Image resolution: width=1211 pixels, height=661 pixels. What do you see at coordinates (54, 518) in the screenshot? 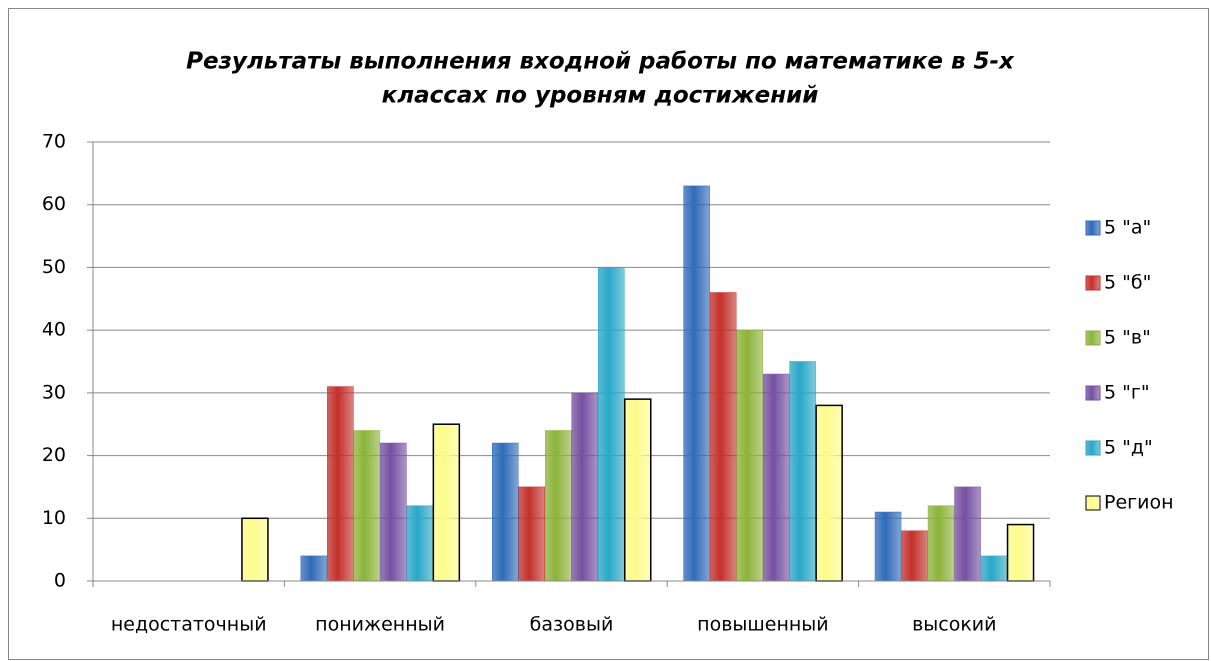
I see `y-tick-label: 10` at bounding box center [54, 518].